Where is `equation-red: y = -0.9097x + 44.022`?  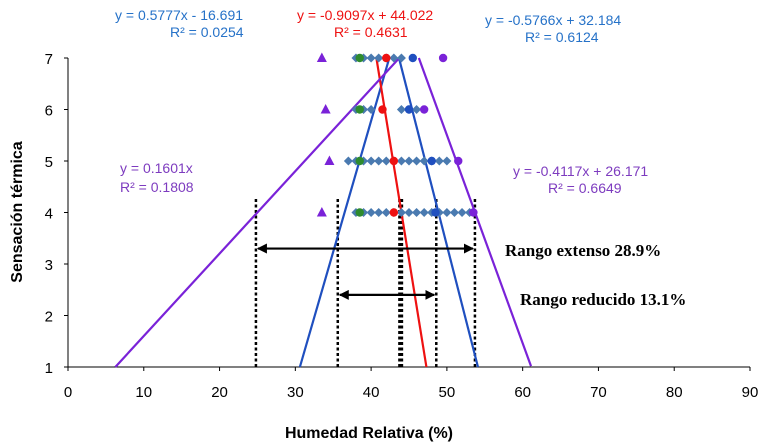
equation-red: y = -0.9097x + 44.022 is located at coordinates (365, 15).